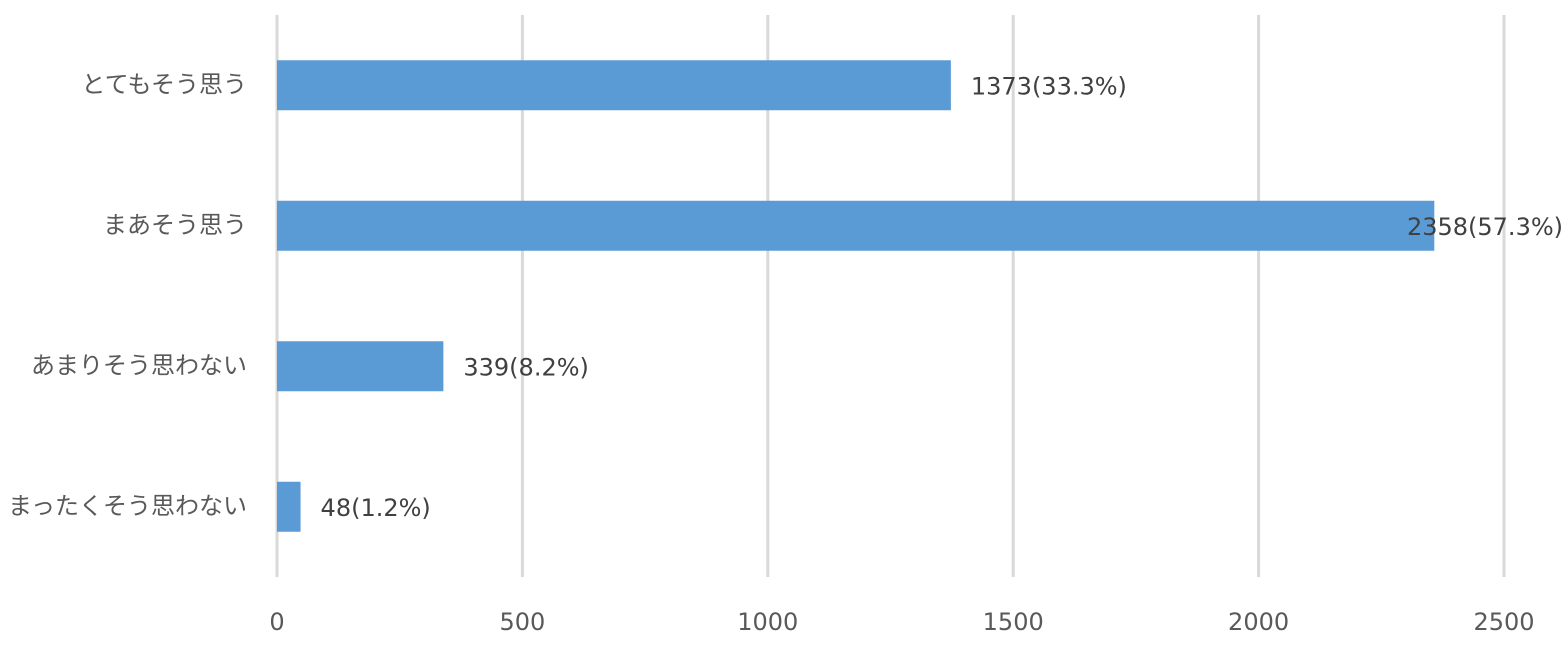  Describe the element at coordinates (376, 508) in the screenshot. I see `value-label: 48(1.2%)` at that location.